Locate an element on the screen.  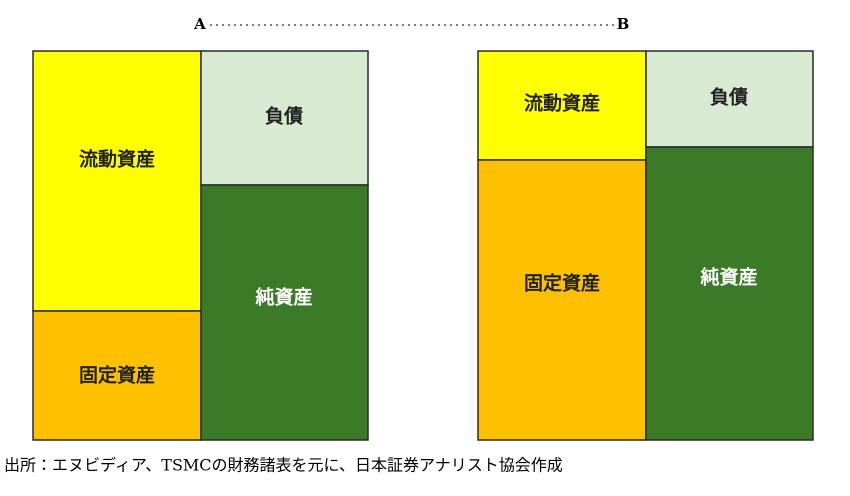
company-b-label: B is located at coordinates (623, 24).